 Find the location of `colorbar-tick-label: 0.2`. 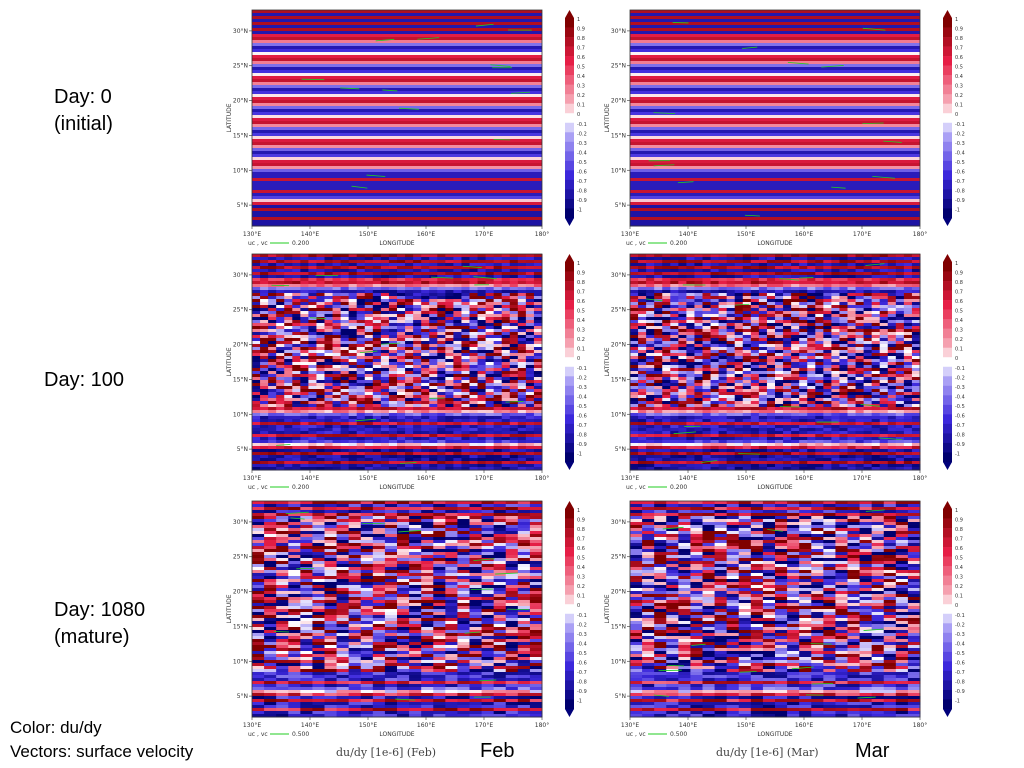

colorbar-tick-label: 0.2 is located at coordinates (581, 96).